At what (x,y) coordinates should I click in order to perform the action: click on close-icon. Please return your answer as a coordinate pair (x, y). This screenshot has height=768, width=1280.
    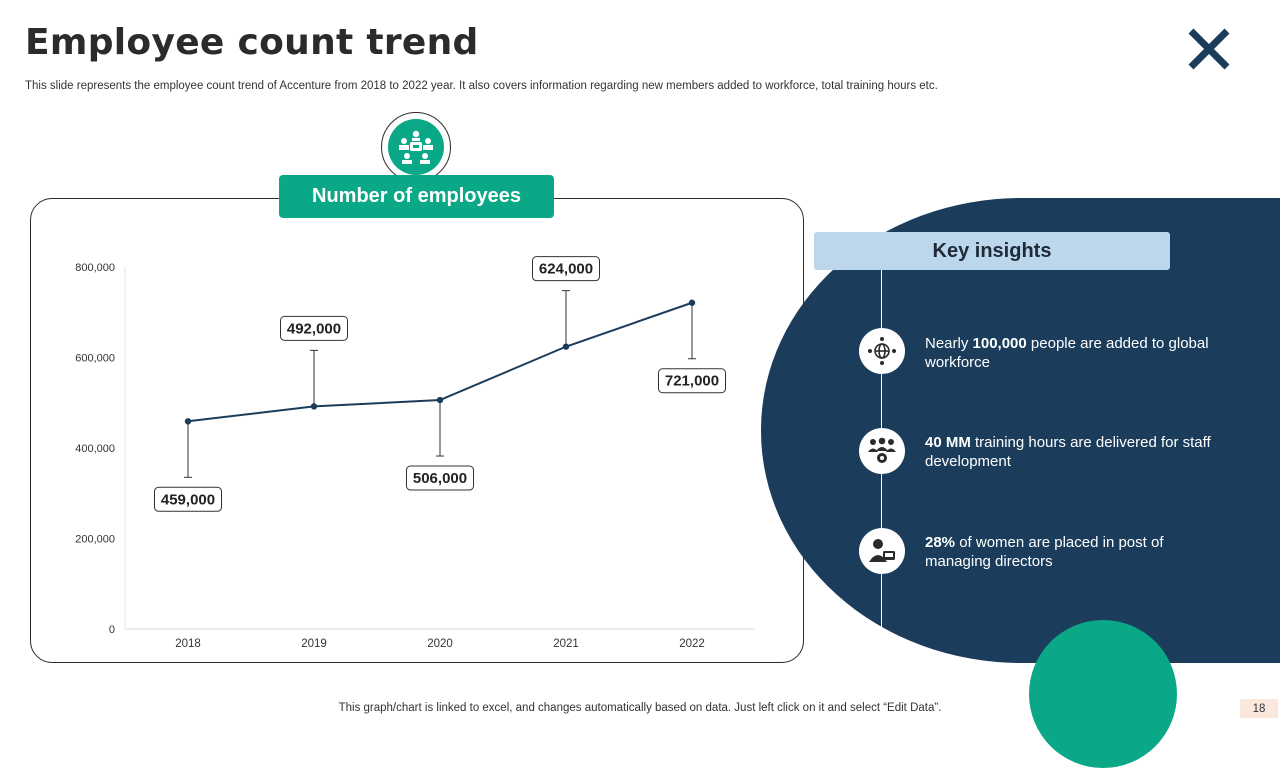
    Looking at the image, I should click on (1209, 49).